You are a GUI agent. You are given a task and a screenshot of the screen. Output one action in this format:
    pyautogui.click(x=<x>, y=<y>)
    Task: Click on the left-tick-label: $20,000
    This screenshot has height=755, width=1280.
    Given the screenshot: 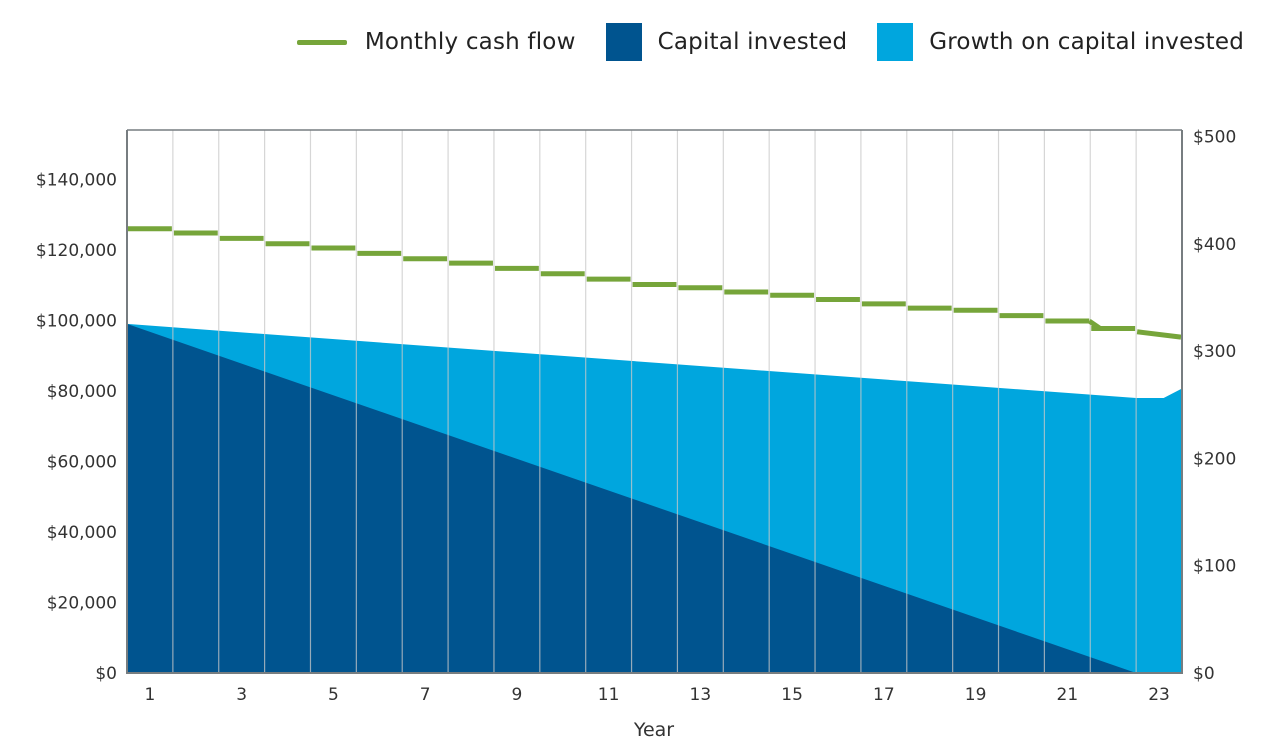 What is the action you would take?
    pyautogui.click(x=82, y=603)
    